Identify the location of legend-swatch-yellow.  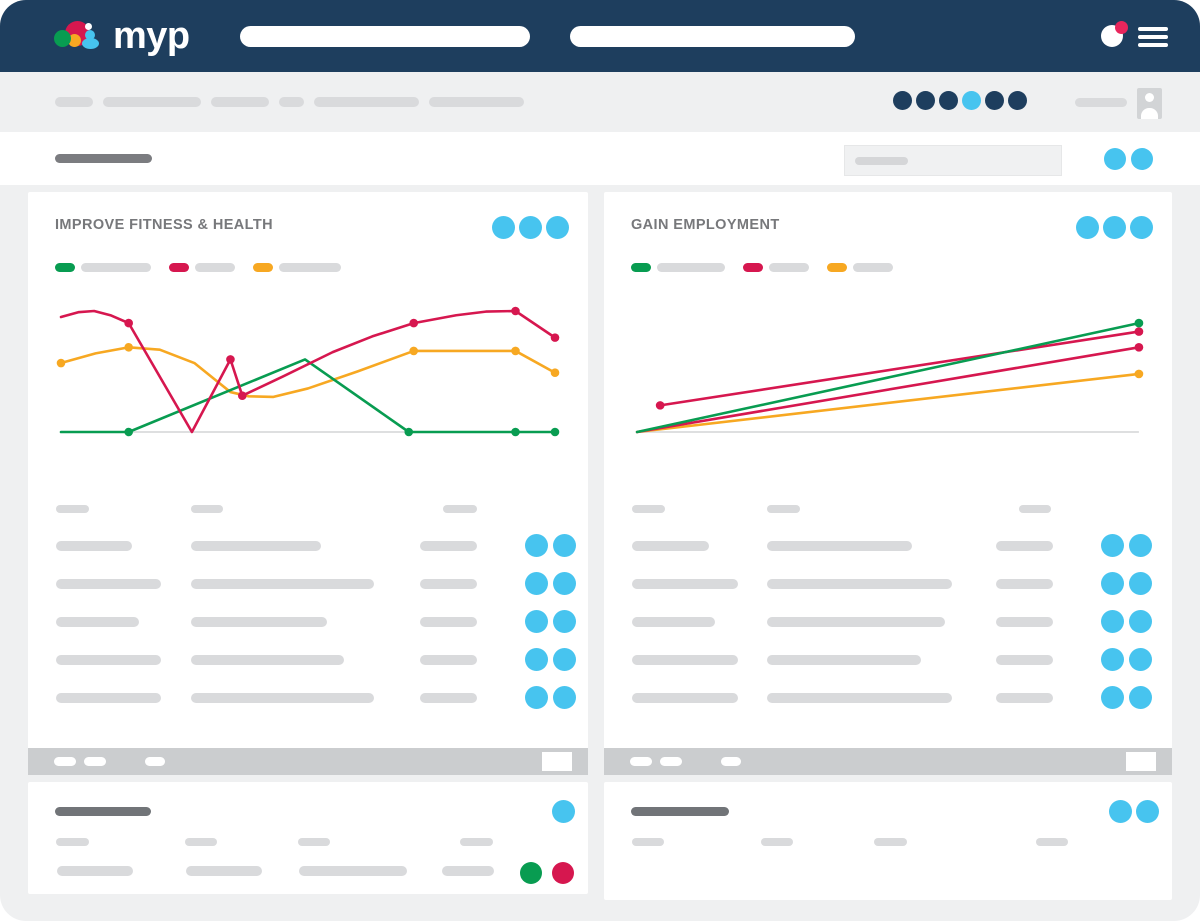
(837, 267).